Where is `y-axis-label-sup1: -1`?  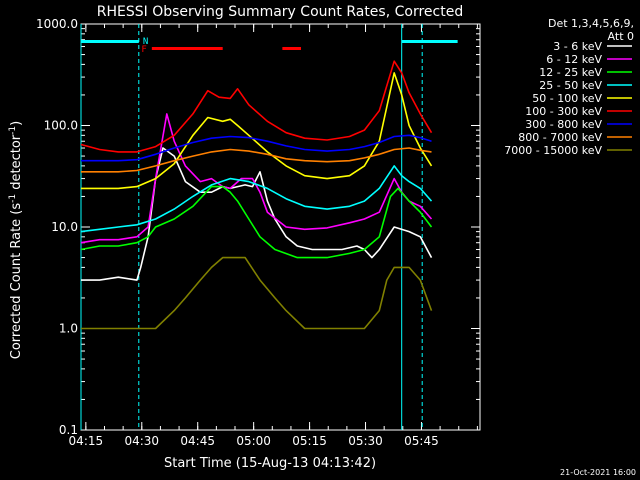 y-axis-label-sup1: -1 is located at coordinates (13, 198).